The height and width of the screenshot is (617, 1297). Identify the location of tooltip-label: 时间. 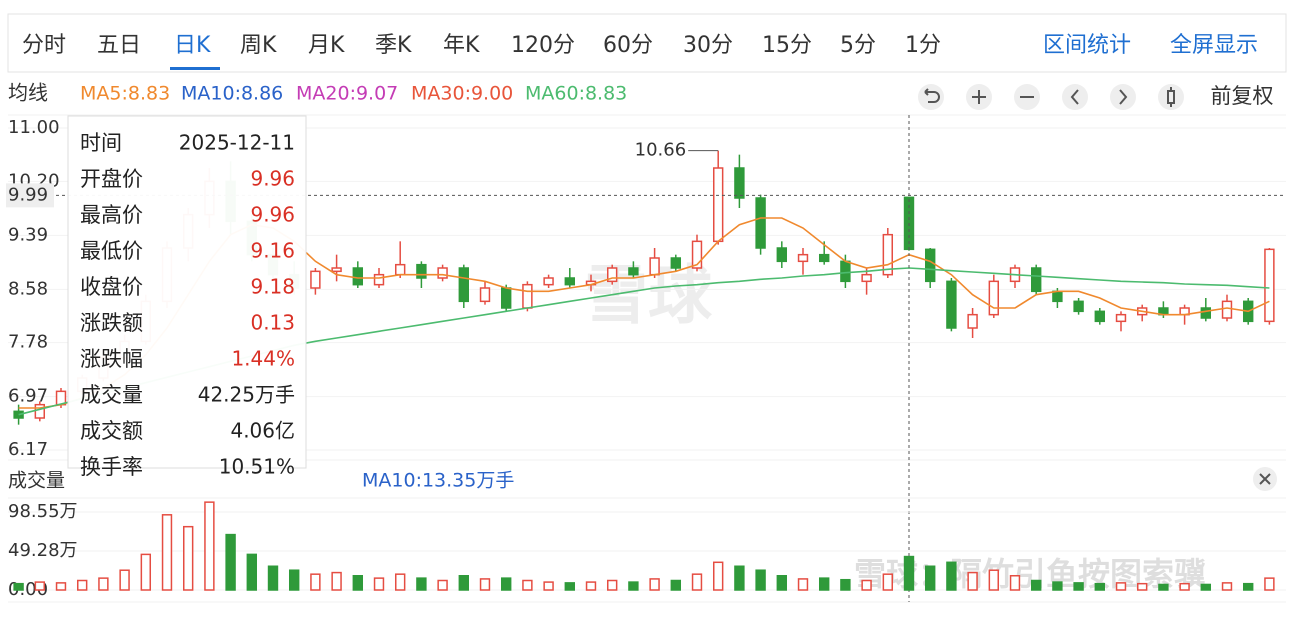
(101, 143).